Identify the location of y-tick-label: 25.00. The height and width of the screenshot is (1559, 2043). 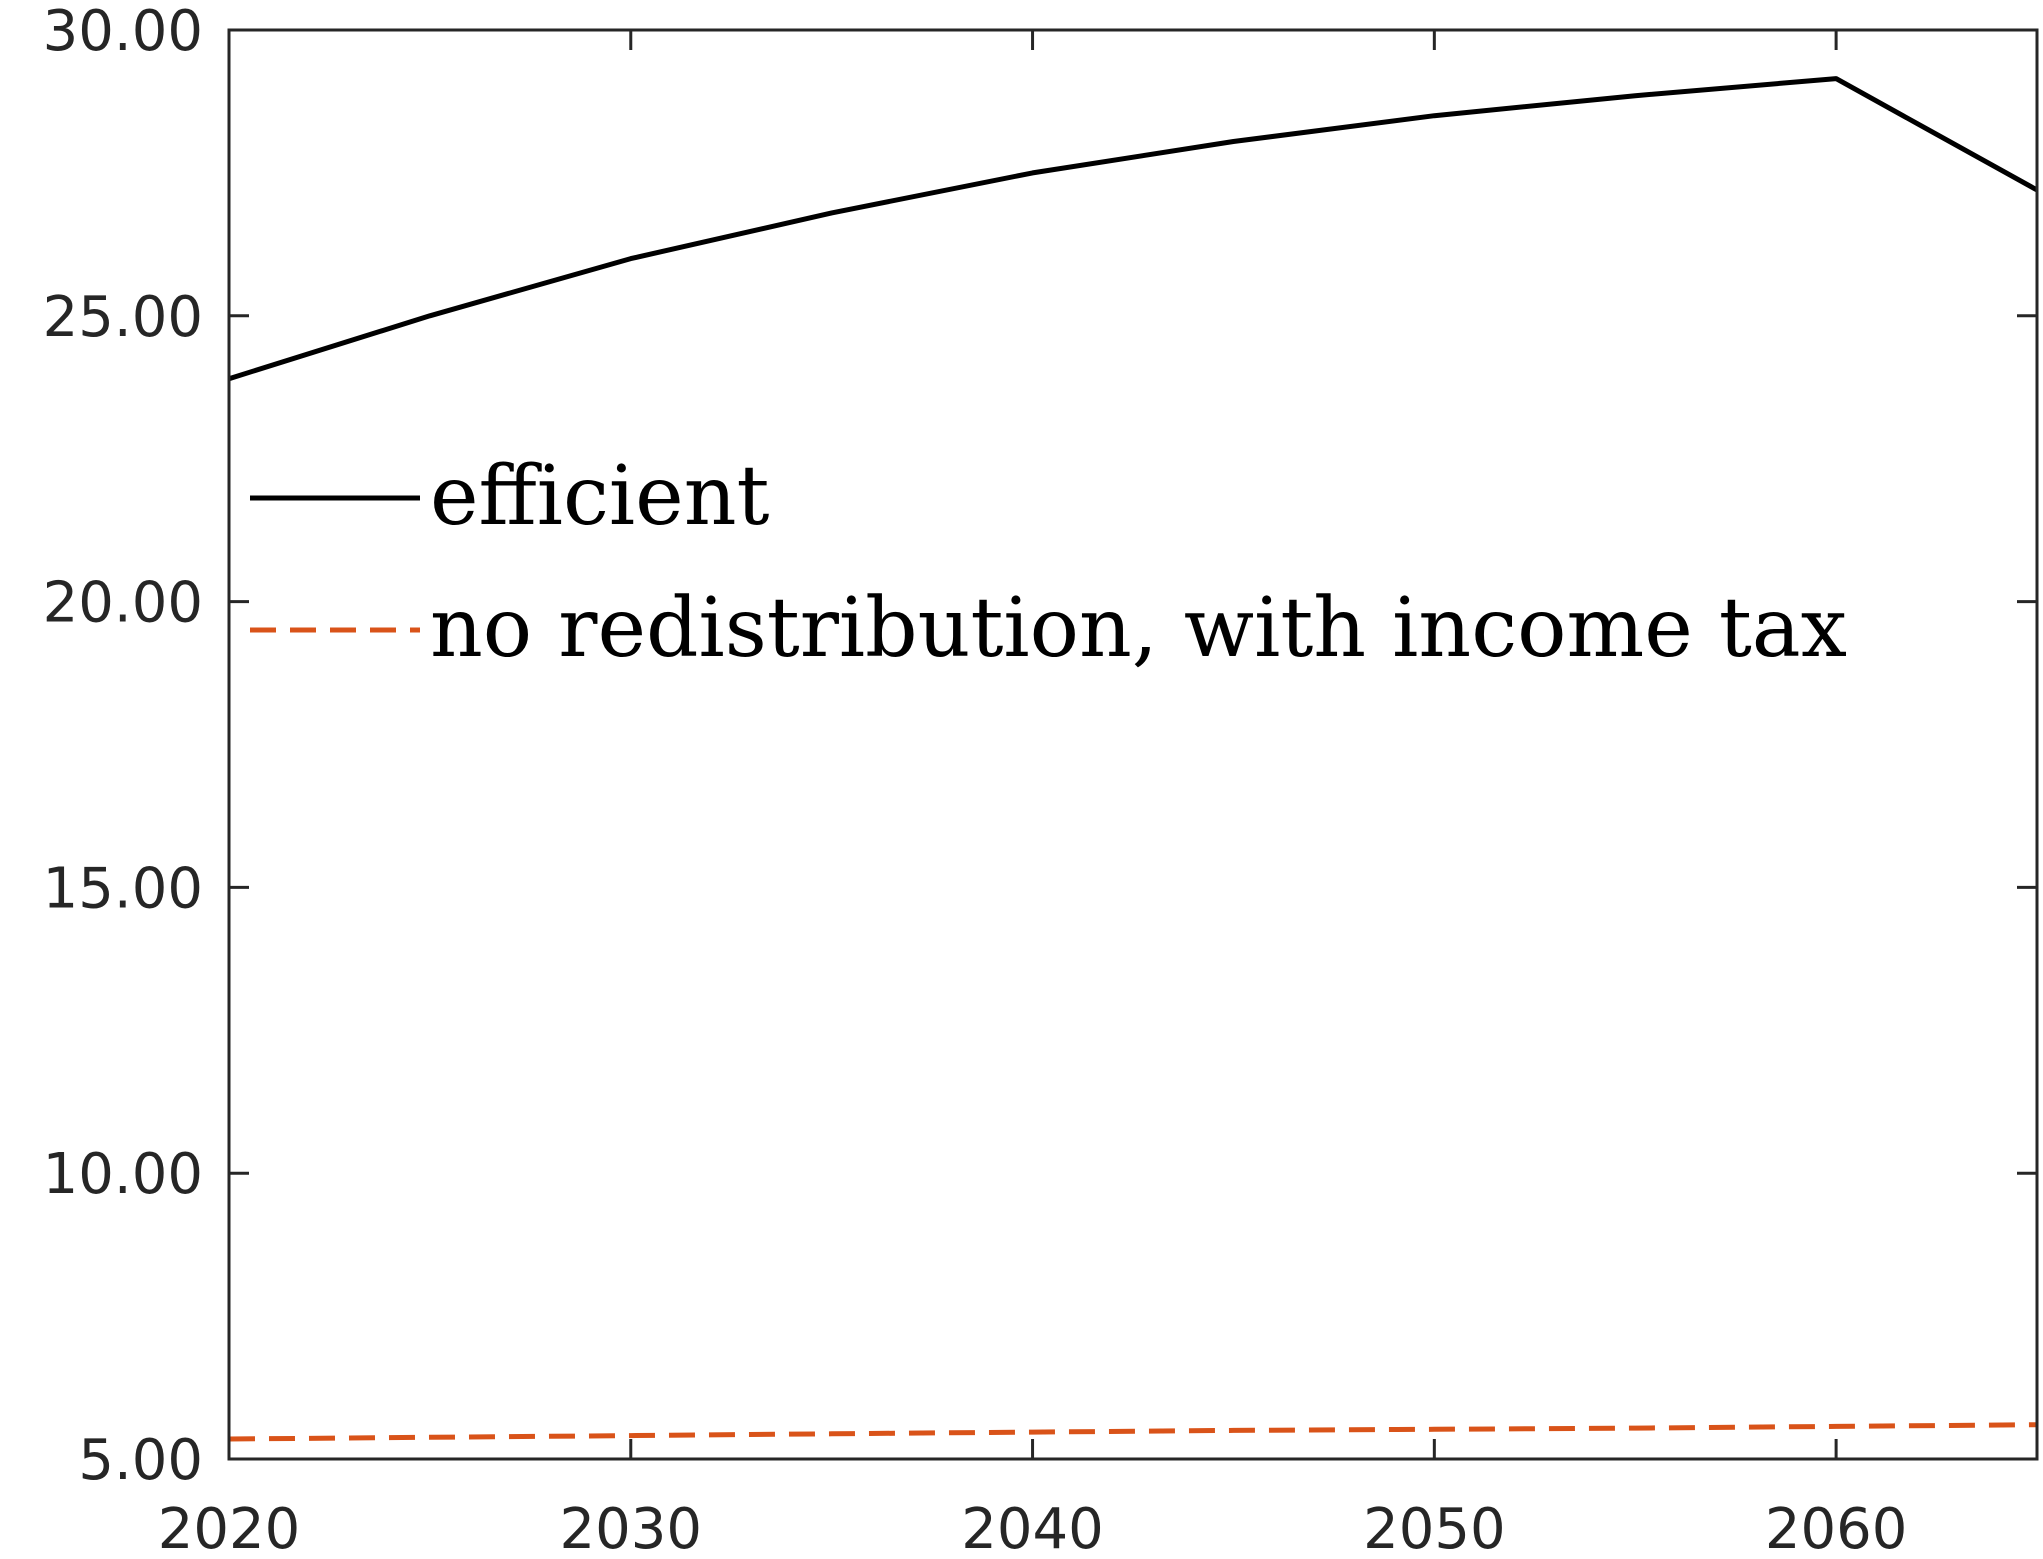
(123, 317).